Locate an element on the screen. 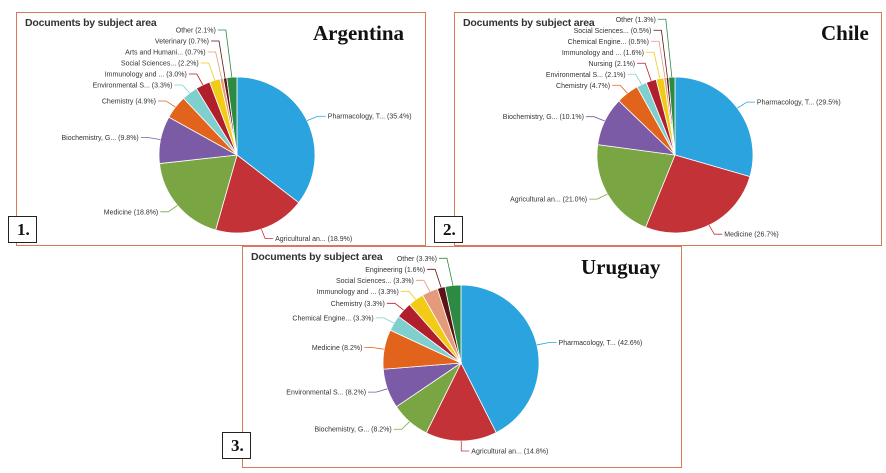  slice-label: Environmental S... (2.1%) is located at coordinates (586, 75).